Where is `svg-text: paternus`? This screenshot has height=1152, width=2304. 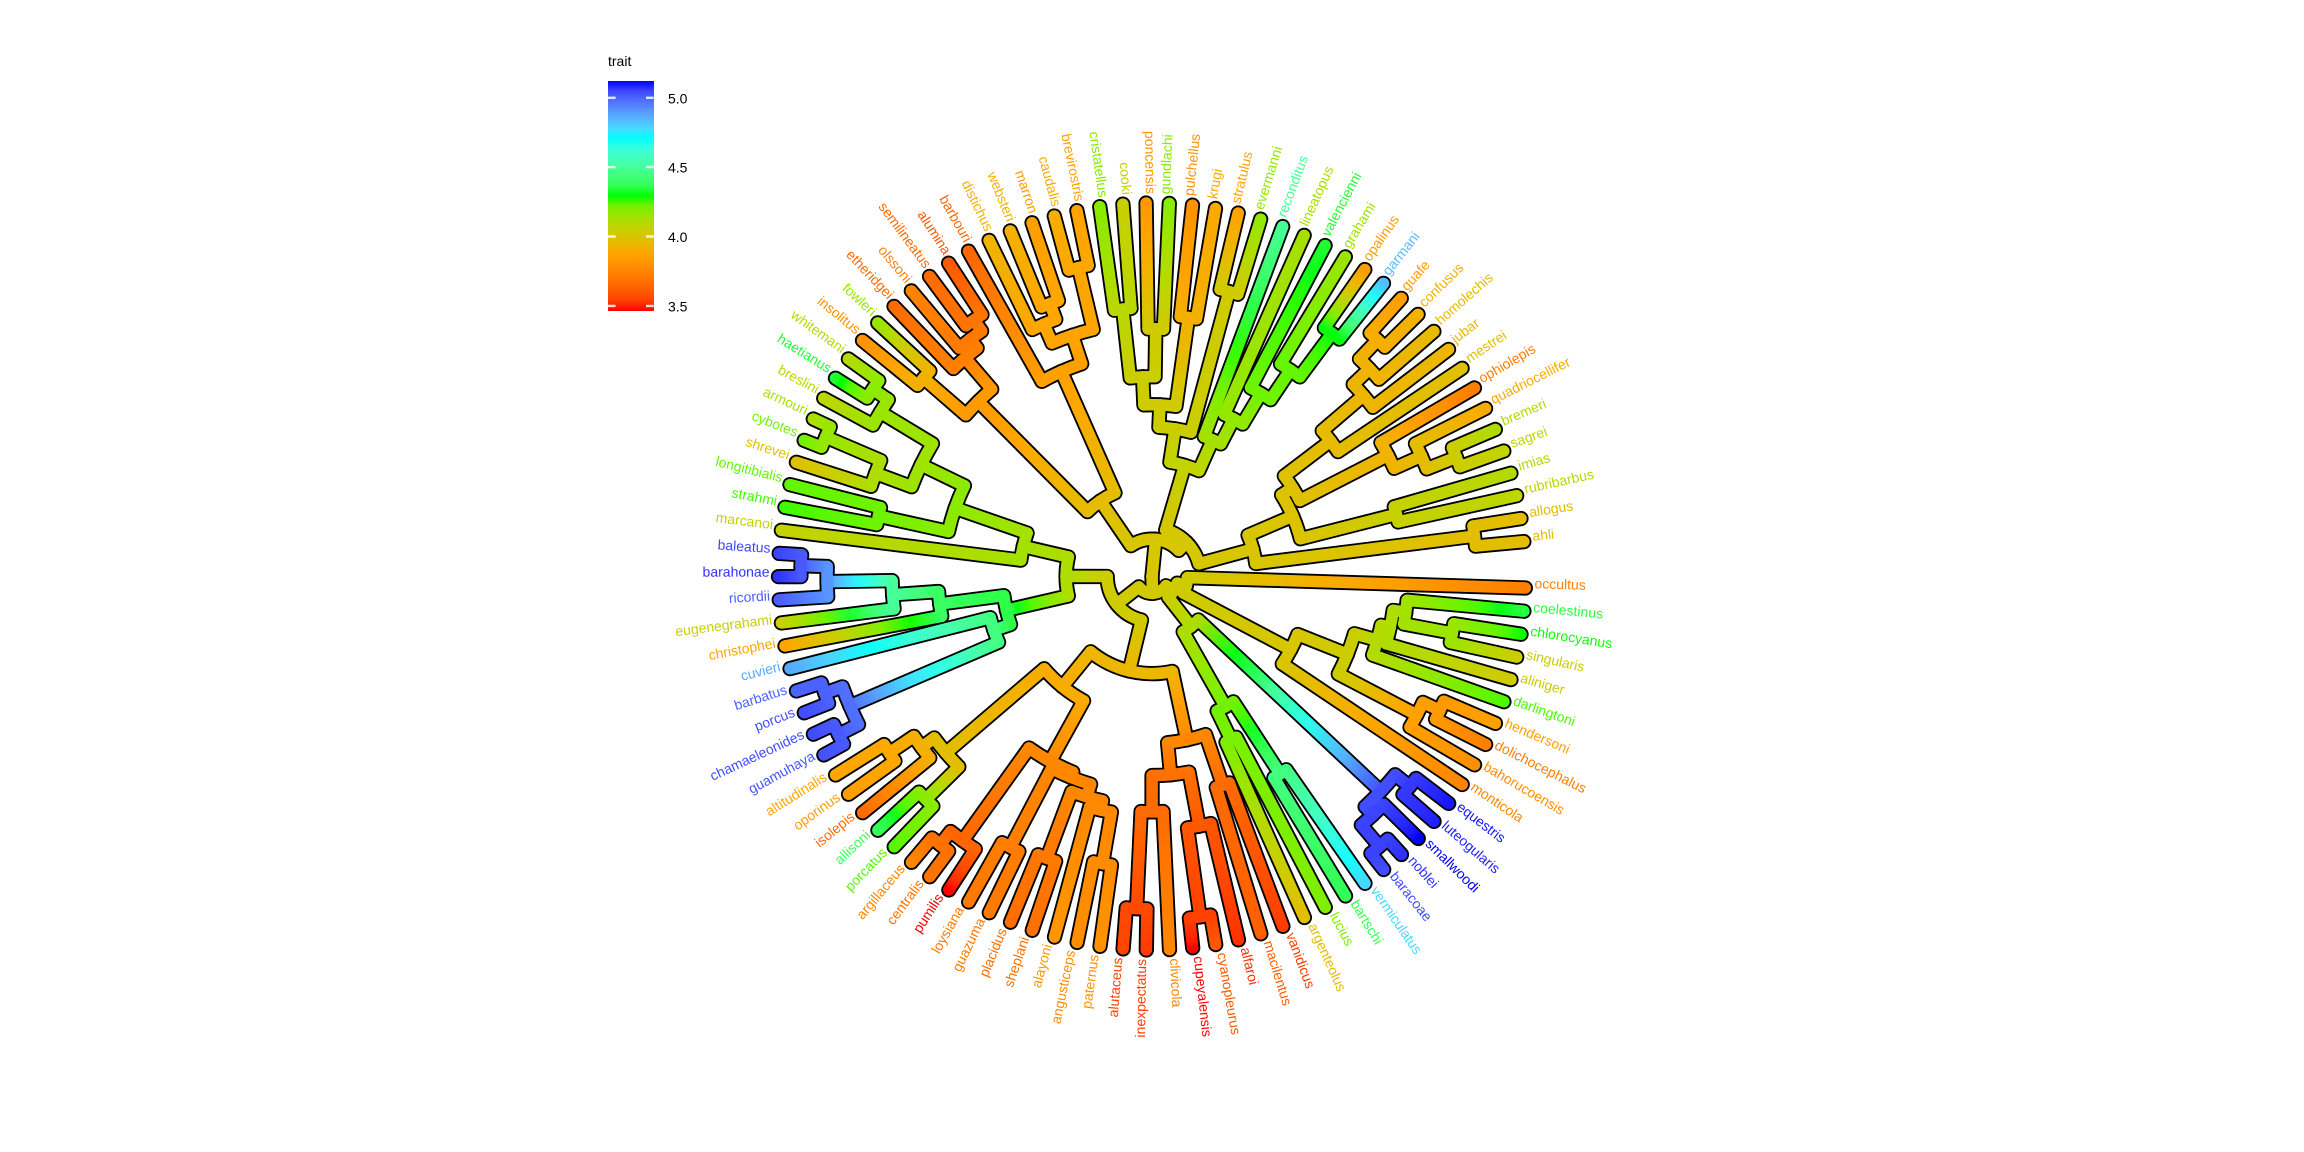 svg-text: paternus is located at coordinates (1089, 981).